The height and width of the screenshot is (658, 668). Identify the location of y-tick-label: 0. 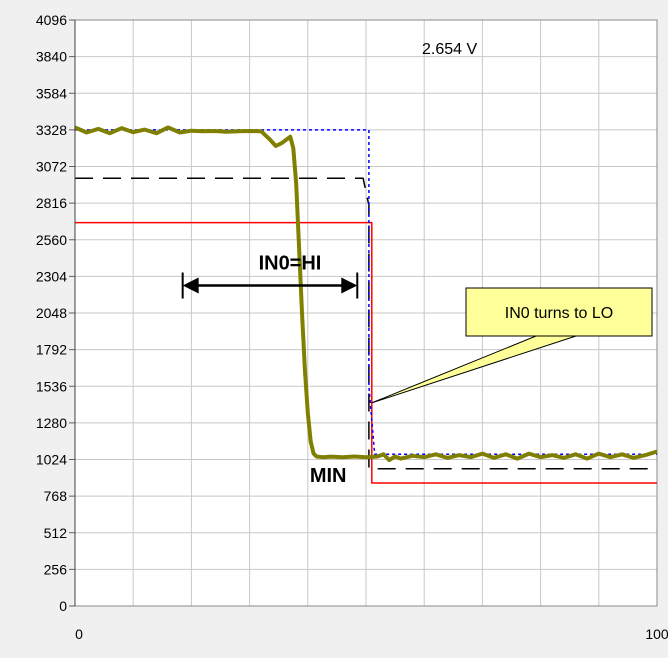
(63, 606).